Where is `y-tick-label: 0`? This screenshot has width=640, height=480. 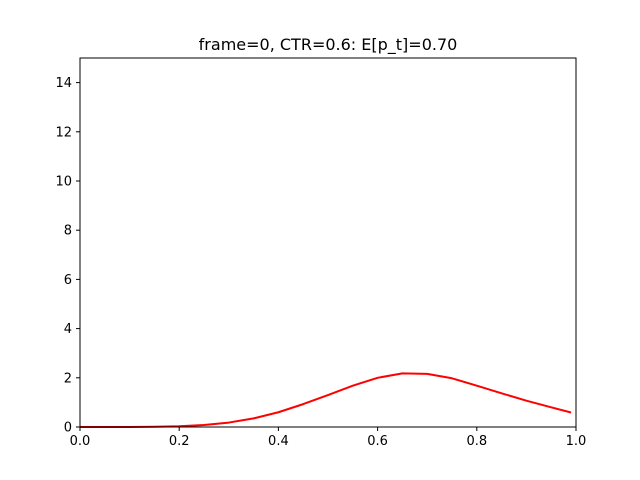
y-tick-label: 0 is located at coordinates (68, 428).